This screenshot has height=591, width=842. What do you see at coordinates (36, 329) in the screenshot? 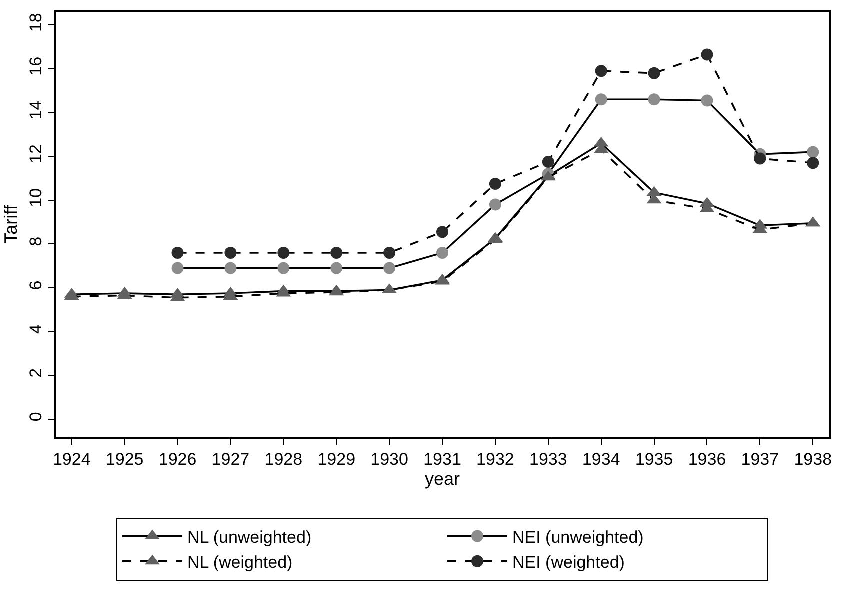
I see `y-tick-label: 4` at bounding box center [36, 329].